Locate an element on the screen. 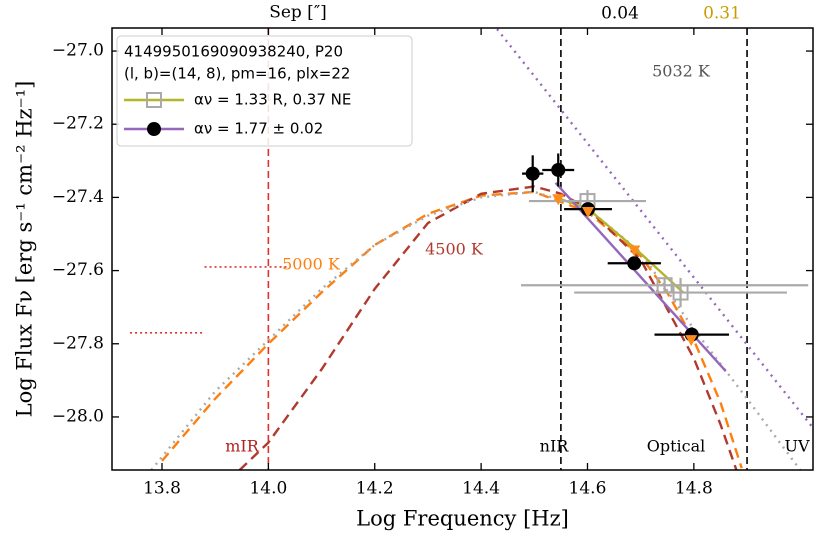  y-tick-label: −27.6 is located at coordinates (78, 270).